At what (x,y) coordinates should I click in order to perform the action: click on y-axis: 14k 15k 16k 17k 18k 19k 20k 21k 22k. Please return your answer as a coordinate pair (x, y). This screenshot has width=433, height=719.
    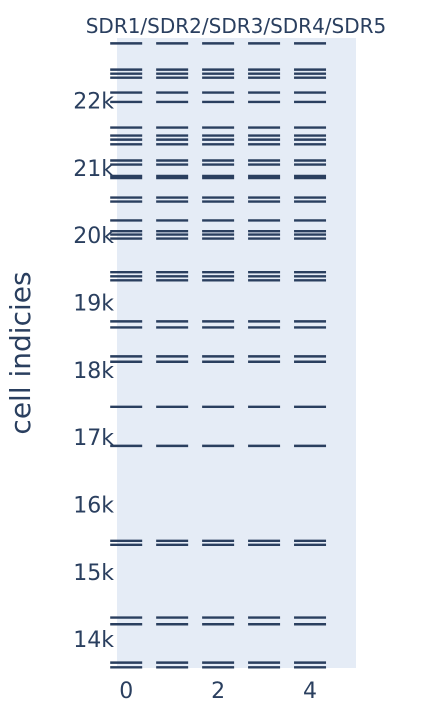
    Looking at the image, I should click on (93, 371).